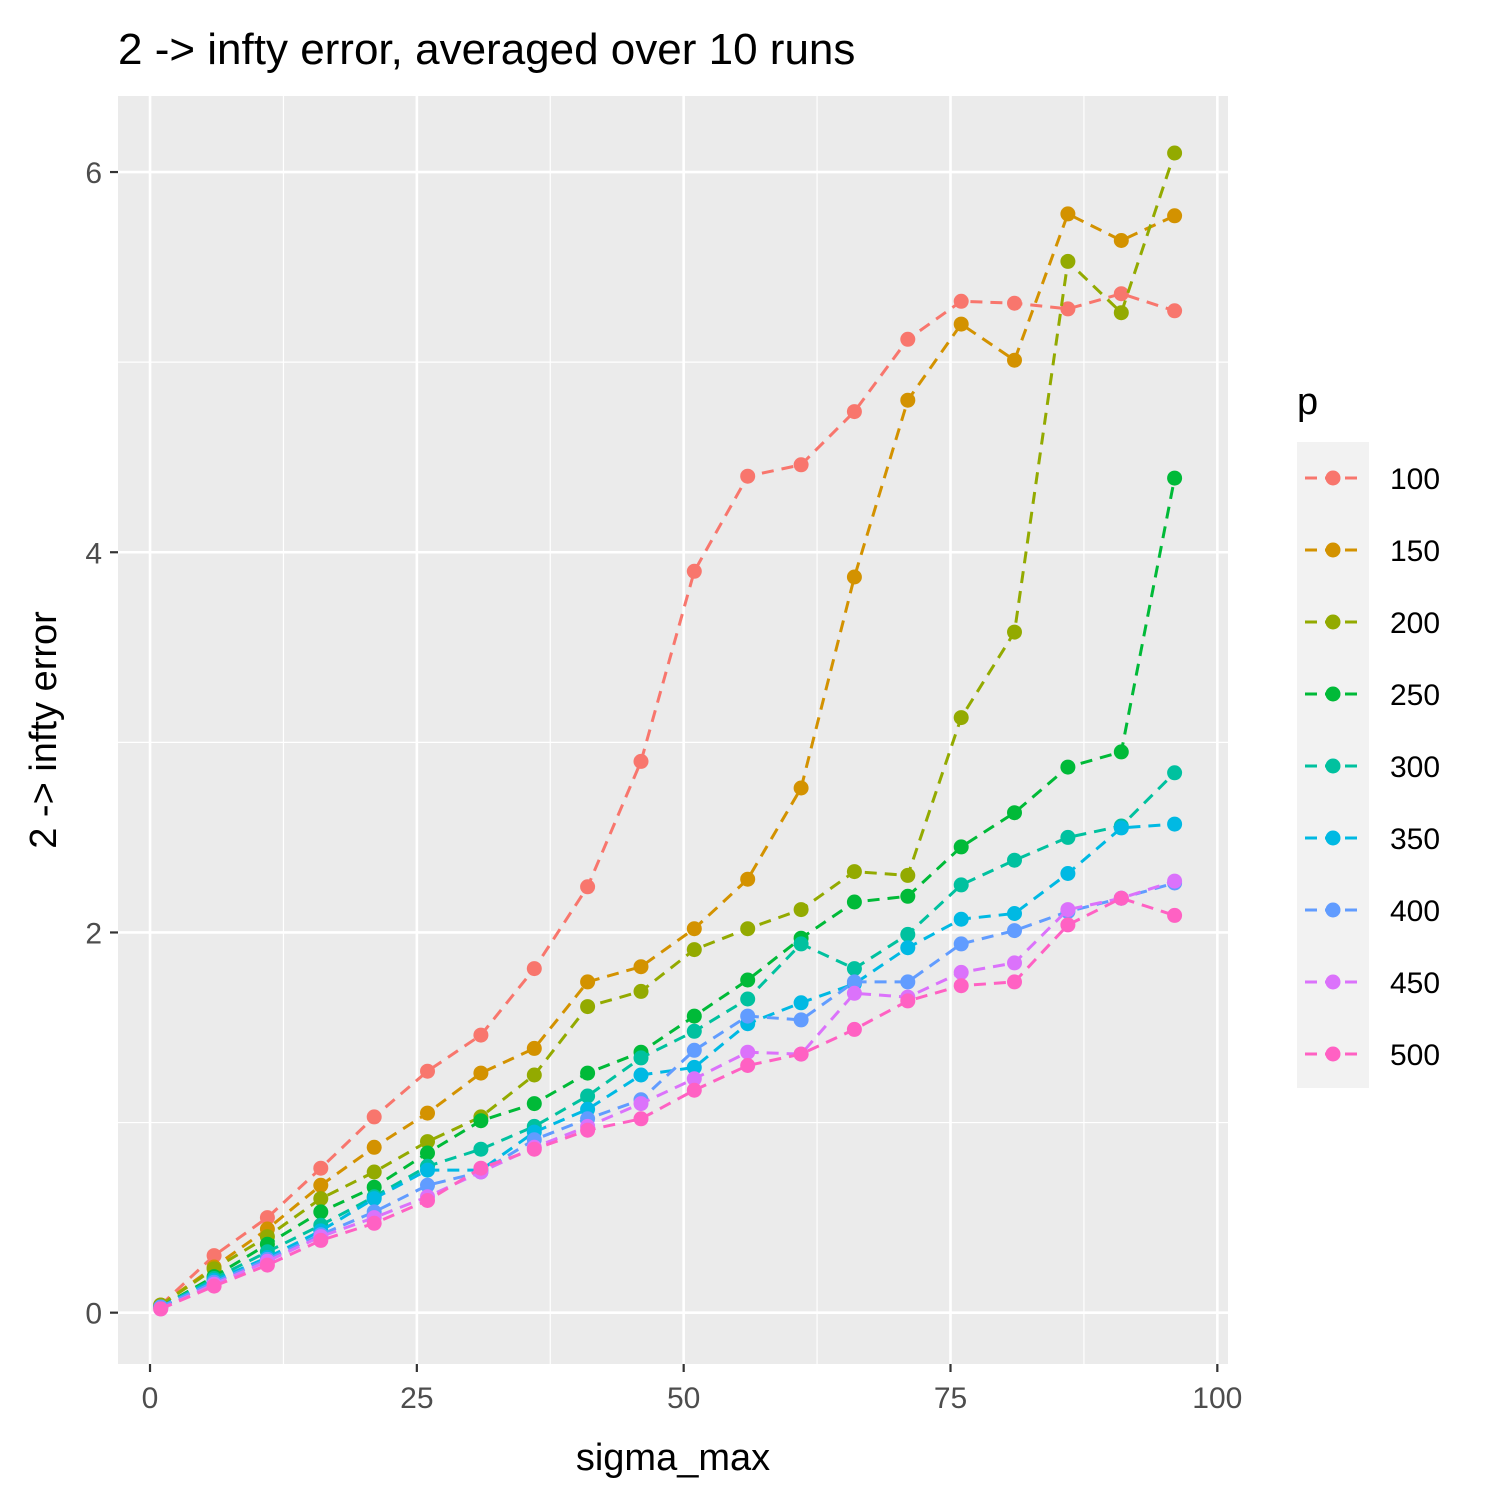 The height and width of the screenshot is (1500, 1500). What do you see at coordinates (150, 1398) in the screenshot?
I see `x-tick-label-0: 0` at bounding box center [150, 1398].